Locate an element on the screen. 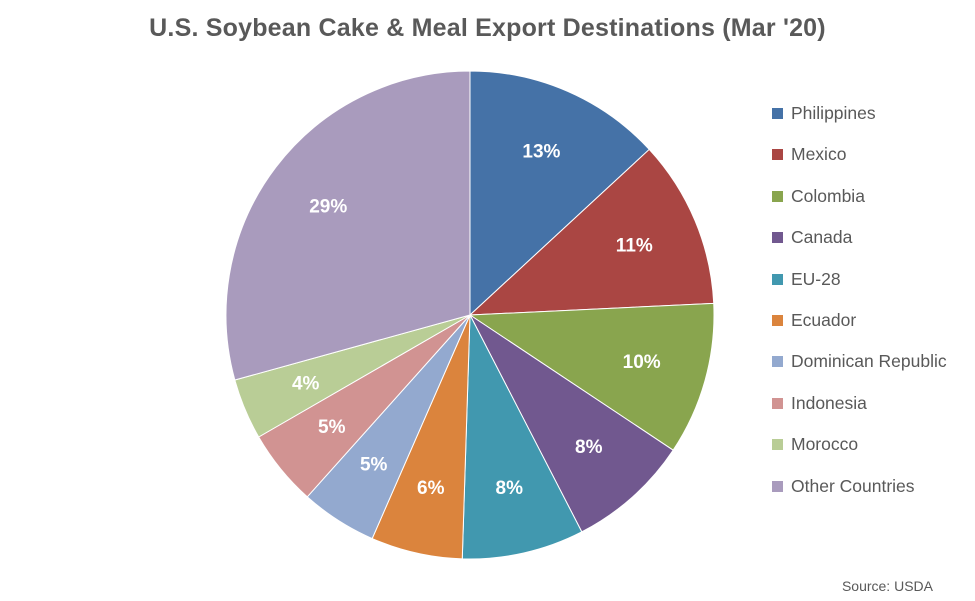 The width and height of the screenshot is (975, 601). data-label-canada: 8% is located at coordinates (589, 447).